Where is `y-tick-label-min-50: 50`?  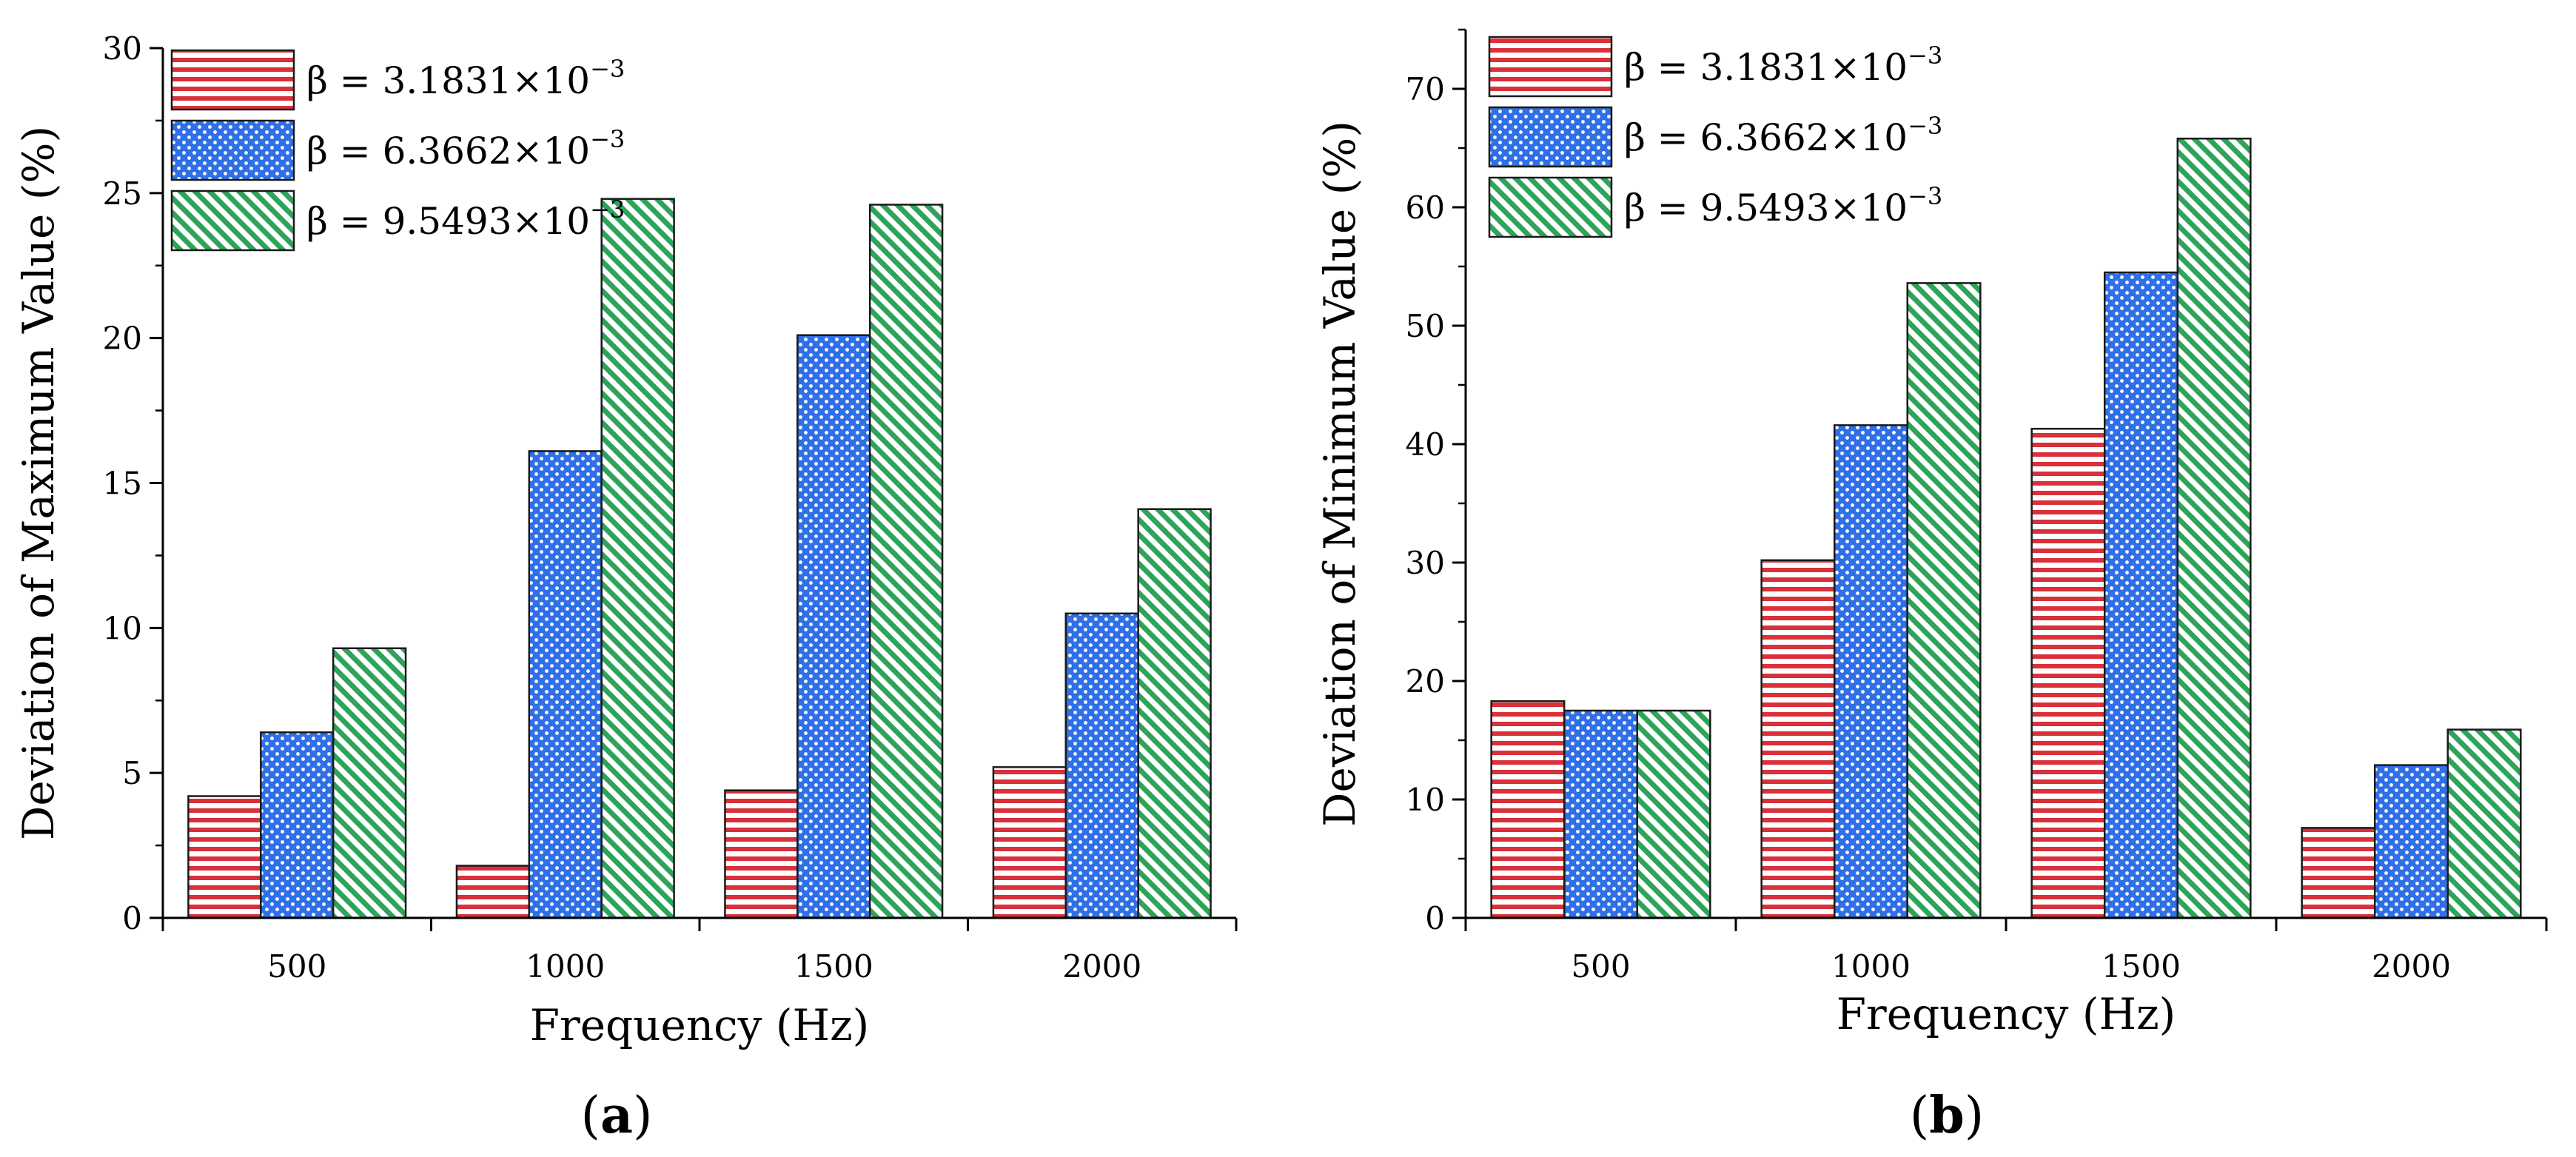 y-tick-label-min-50: 50 is located at coordinates (1425, 326).